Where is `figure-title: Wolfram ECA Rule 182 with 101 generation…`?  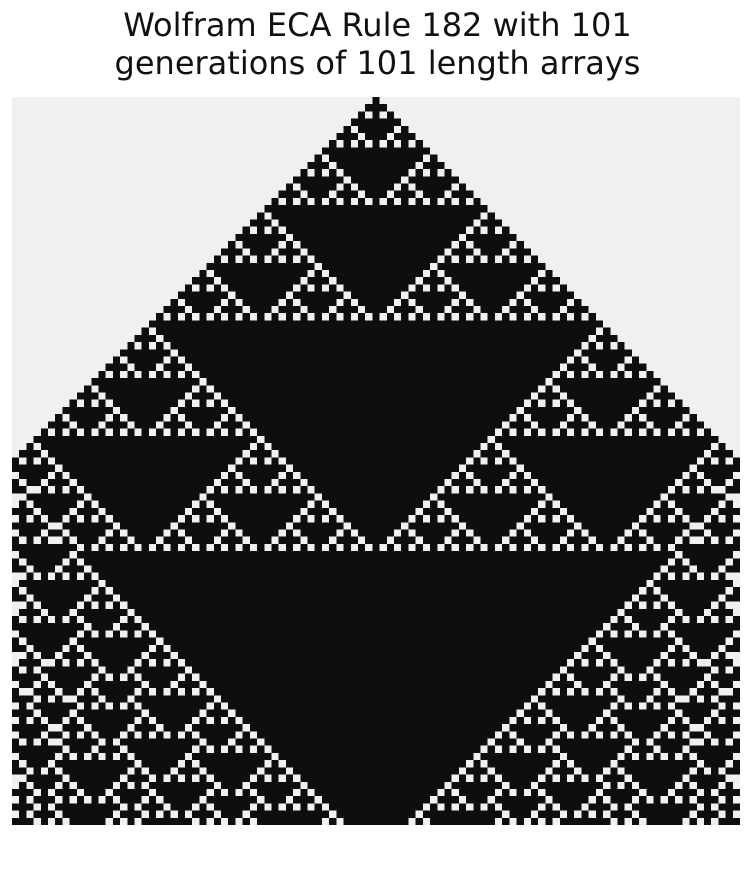 figure-title: Wolfram ECA Rule 182 with 101 generation… is located at coordinates (377, 44).